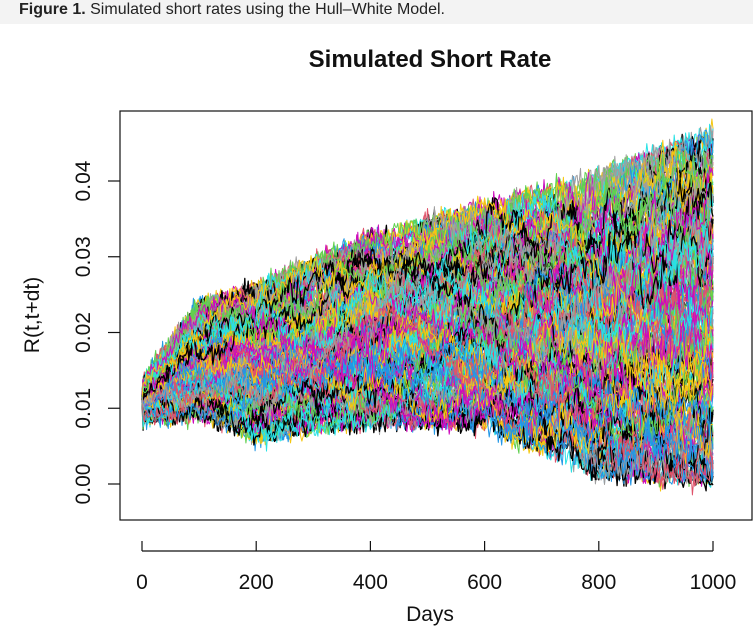  What do you see at coordinates (142, 582) in the screenshot?
I see `x-tick-label-0: 0` at bounding box center [142, 582].